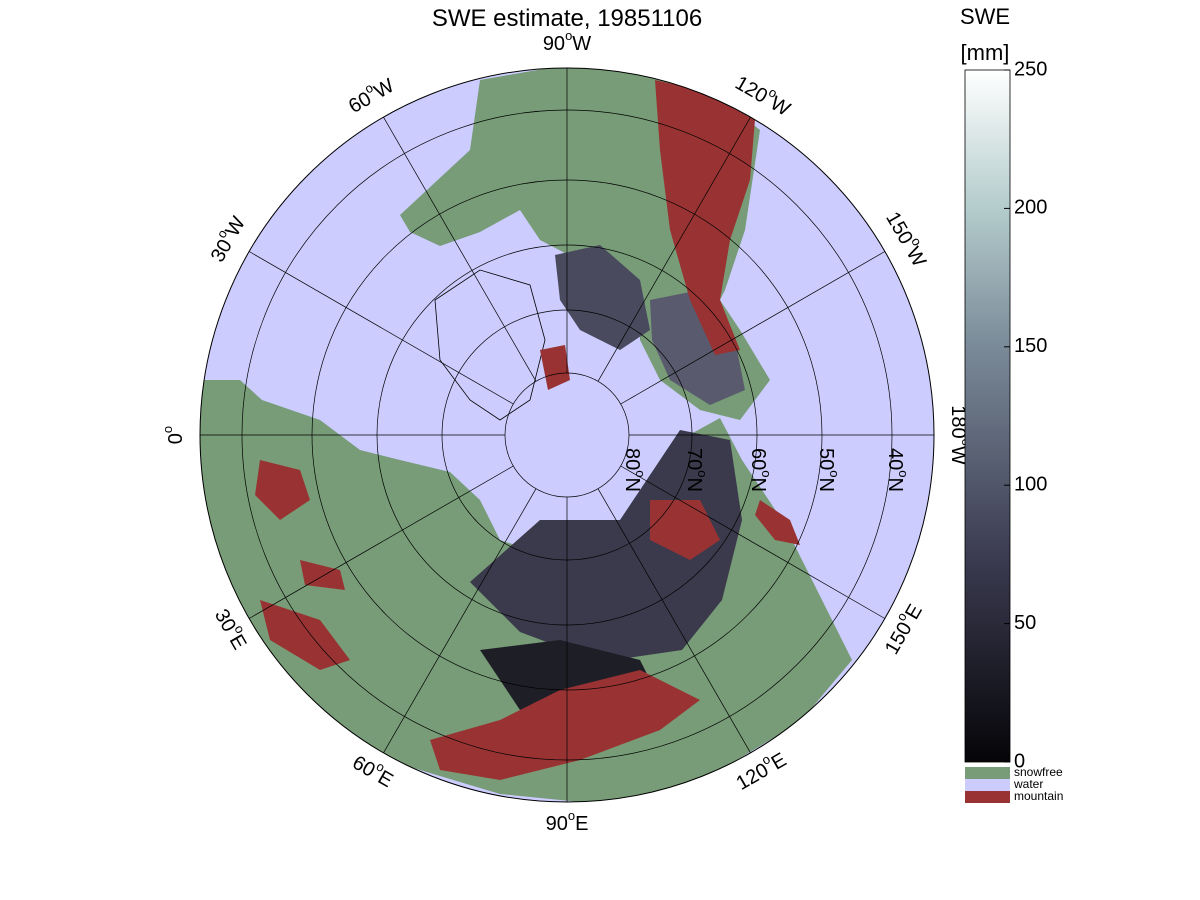 This screenshot has height=900, width=1200. I want to click on colorbar-tick-label: 200, so click(1030, 208).